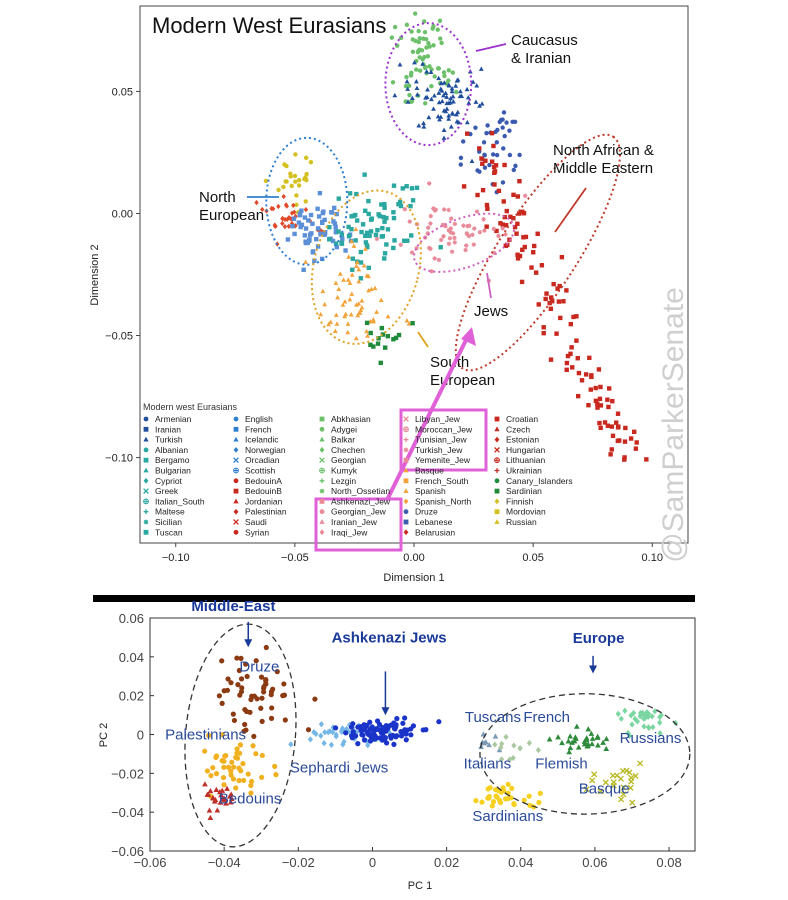 The width and height of the screenshot is (788, 900). I want to click on bottom-x-tick-label: 0, so click(372, 862).